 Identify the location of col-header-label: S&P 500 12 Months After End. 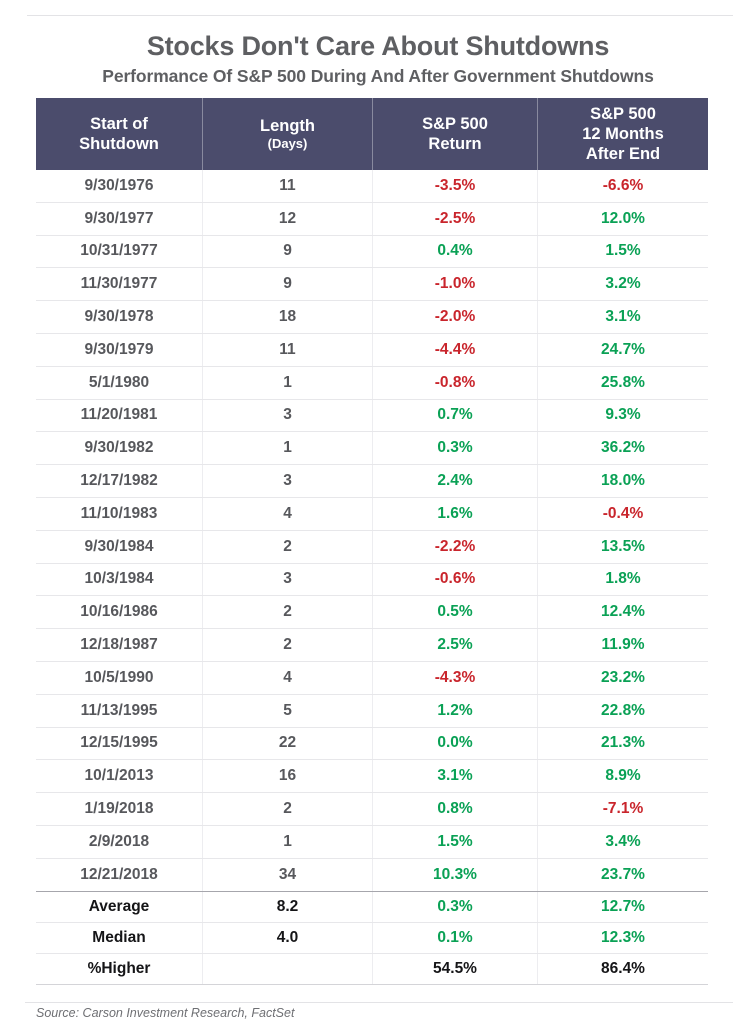
(623, 134).